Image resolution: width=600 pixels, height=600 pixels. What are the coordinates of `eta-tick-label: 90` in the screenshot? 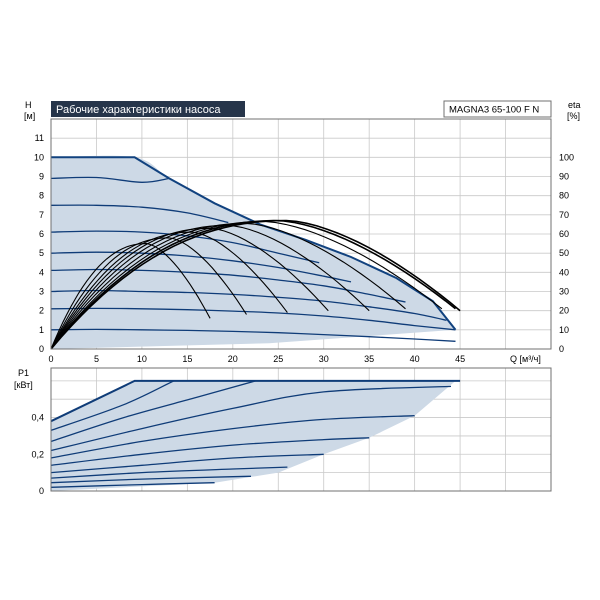 It's located at (564, 177).